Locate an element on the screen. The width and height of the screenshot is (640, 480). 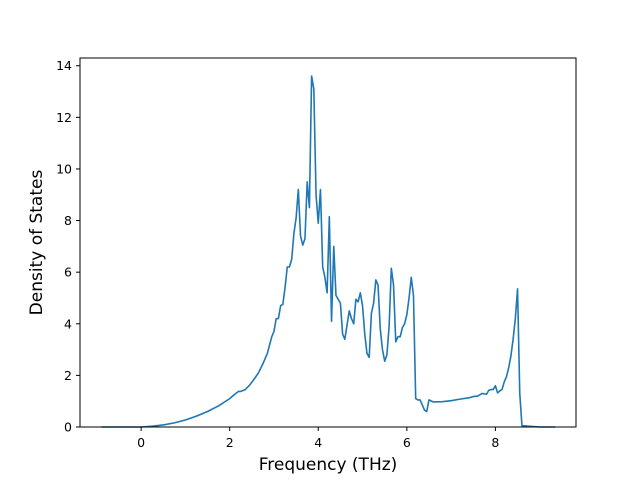
y-tick-label: 0 is located at coordinates (68, 427).